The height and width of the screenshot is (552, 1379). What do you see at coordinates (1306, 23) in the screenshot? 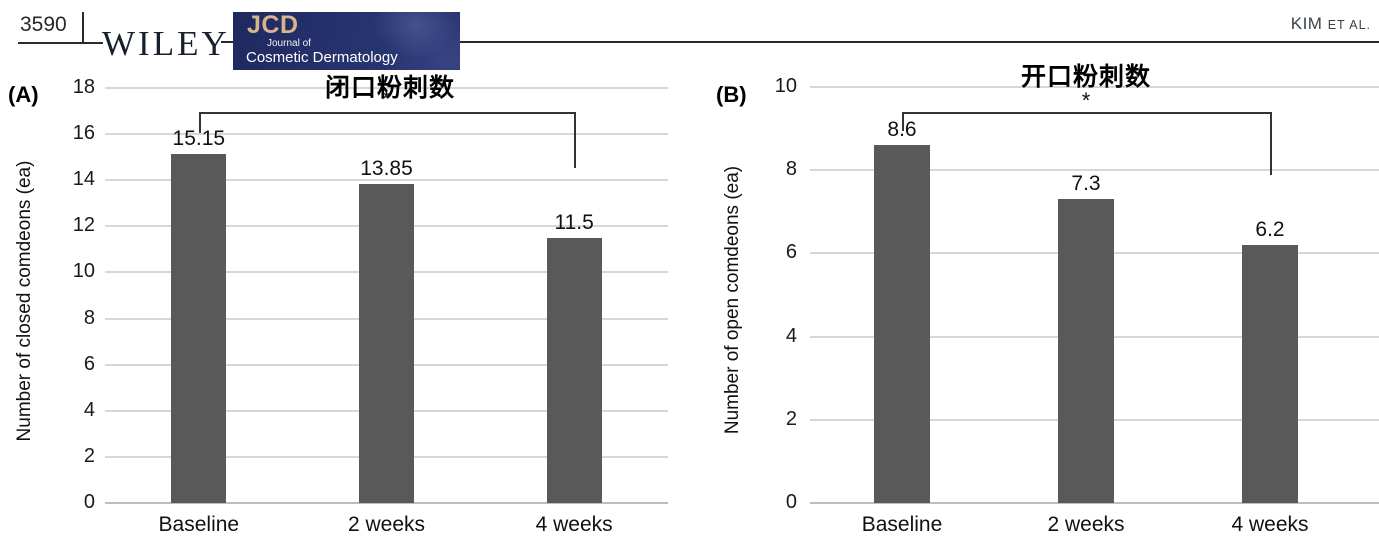
I see `running-head-name: KIM` at bounding box center [1306, 23].